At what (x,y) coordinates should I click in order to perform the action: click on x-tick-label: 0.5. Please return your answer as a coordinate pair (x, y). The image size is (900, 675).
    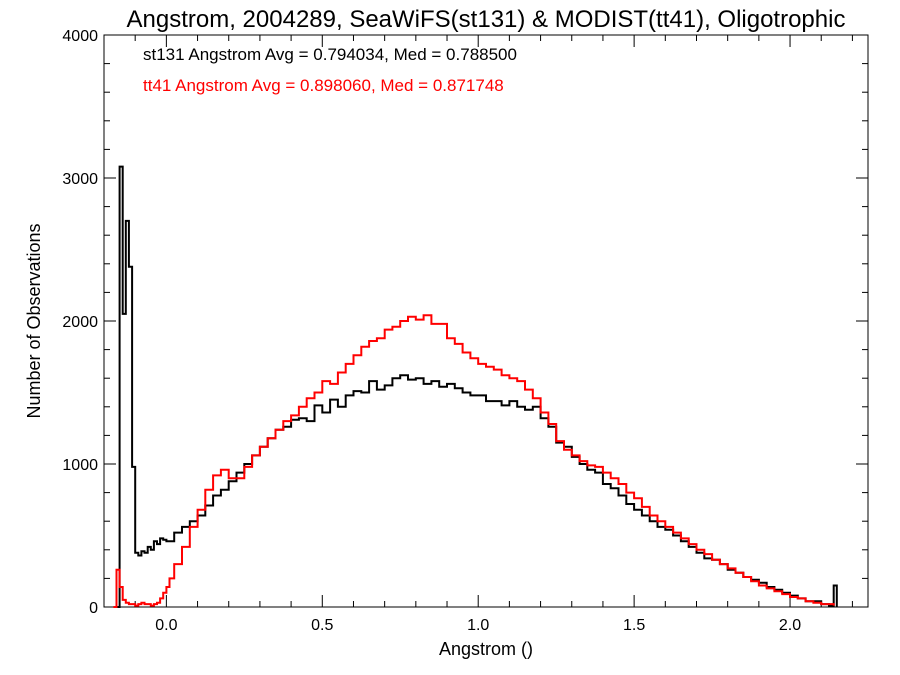
    Looking at the image, I should click on (322, 625).